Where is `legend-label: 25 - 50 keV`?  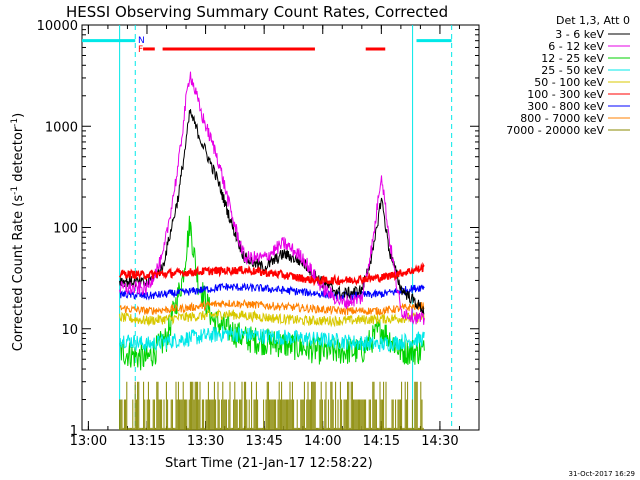
legend-label: 25 - 50 keV is located at coordinates (572, 70).